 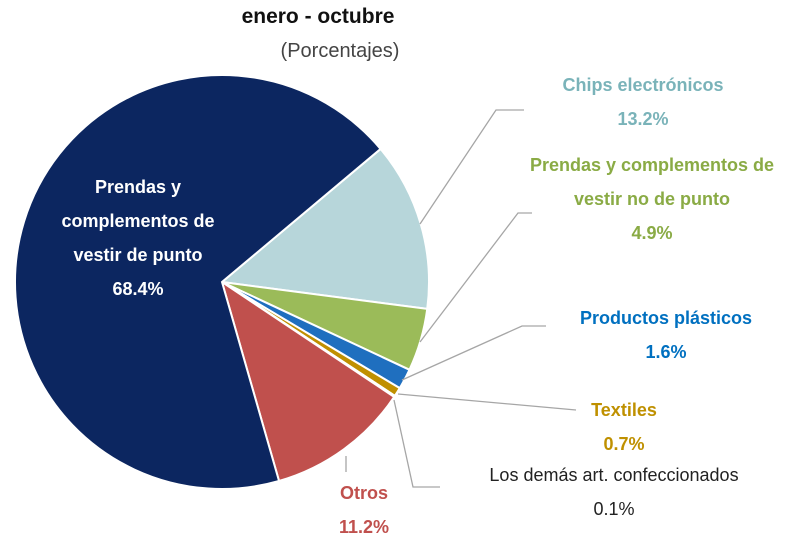 I want to click on slice-value: 13.2%, so click(x=643, y=119).